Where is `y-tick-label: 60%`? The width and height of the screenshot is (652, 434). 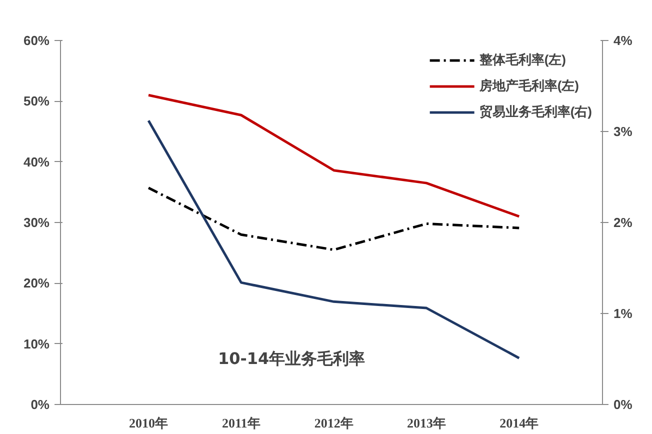
y-tick-label: 60% is located at coordinates (36, 40).